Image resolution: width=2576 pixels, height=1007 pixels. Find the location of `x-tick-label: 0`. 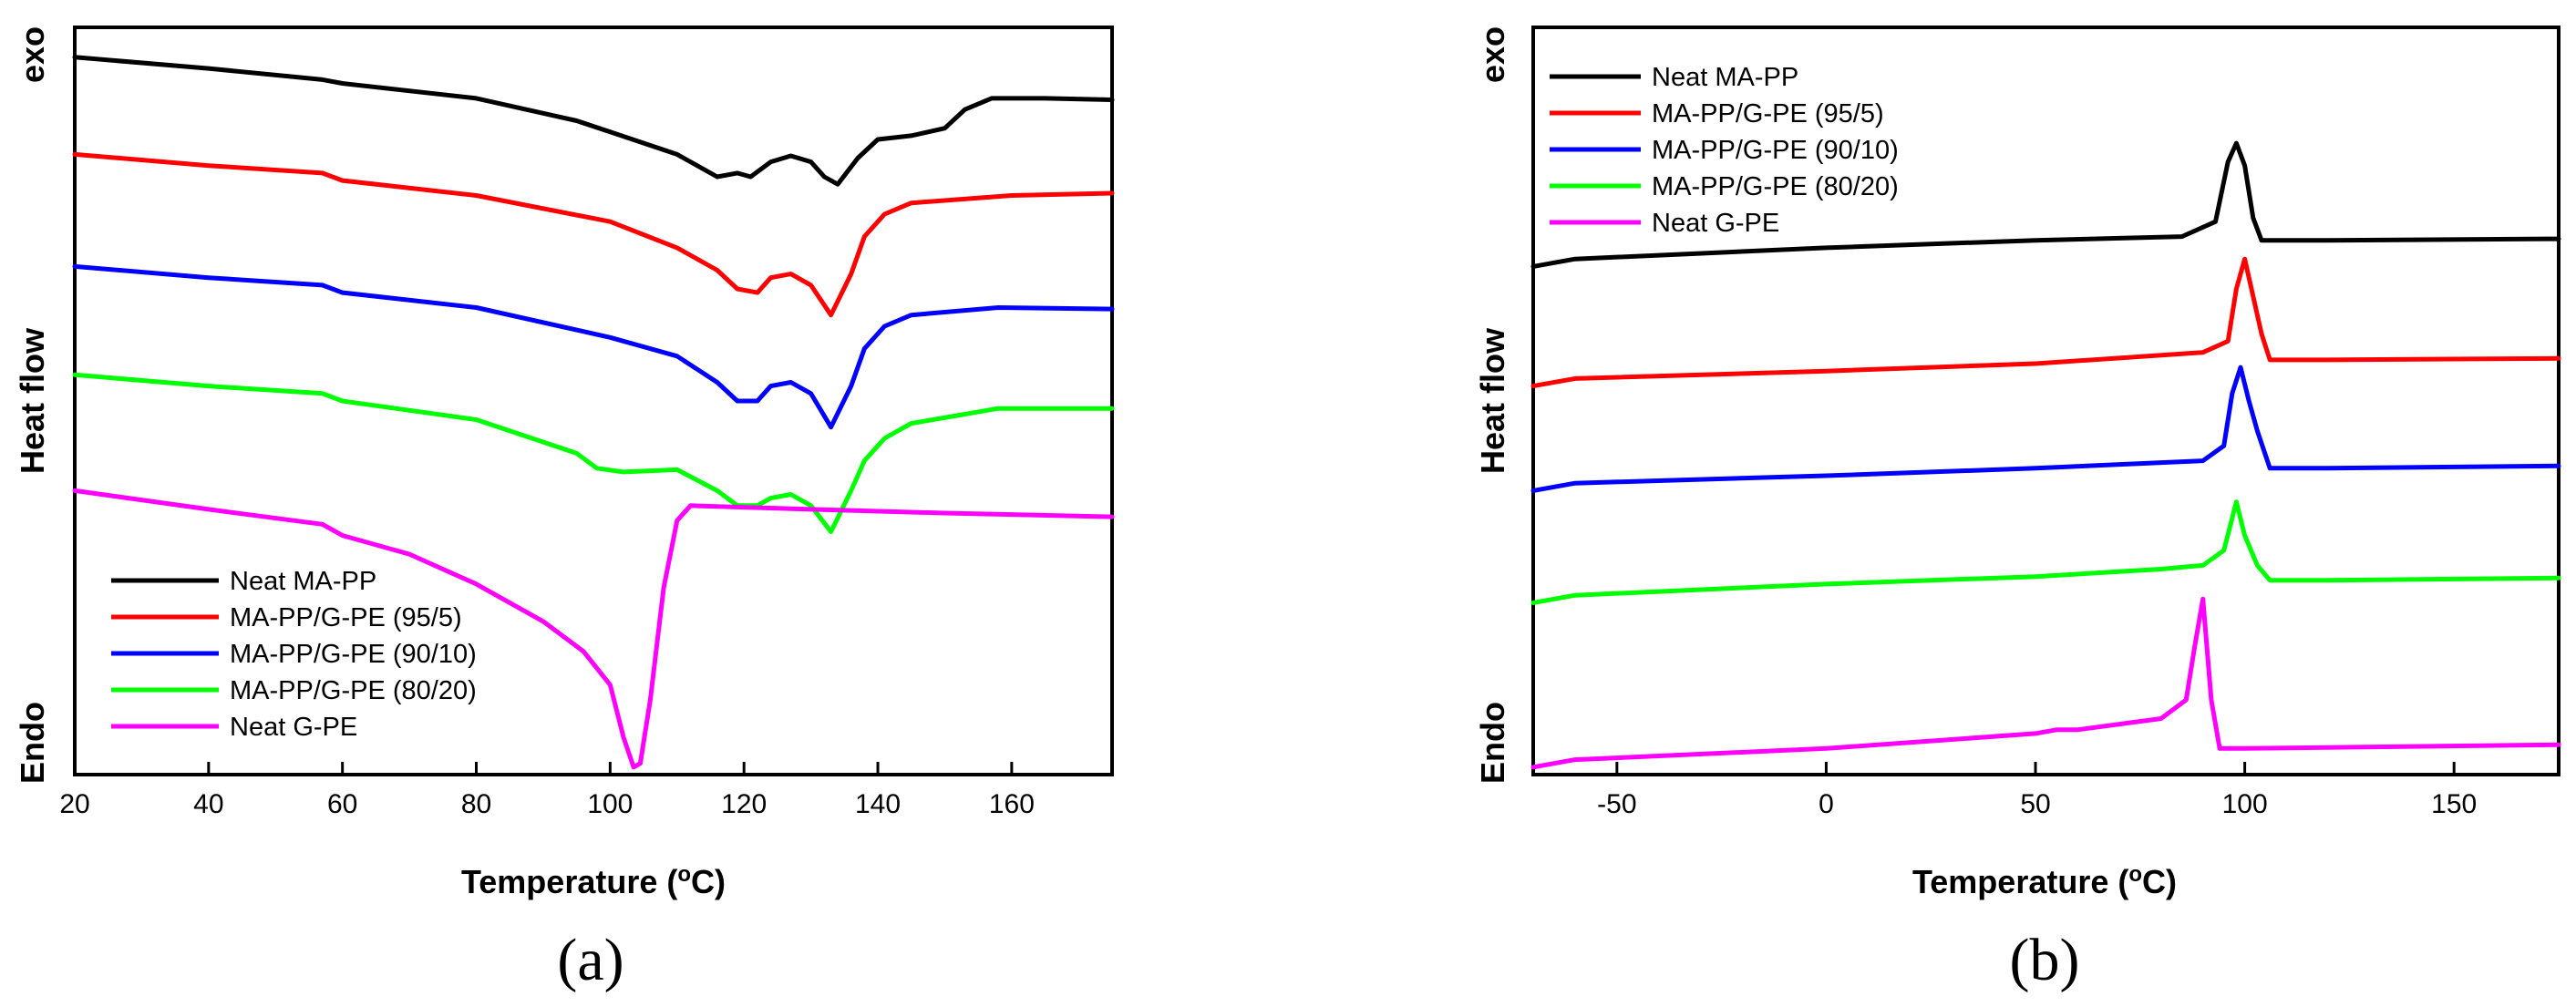

x-tick-label: 0 is located at coordinates (1826, 804).